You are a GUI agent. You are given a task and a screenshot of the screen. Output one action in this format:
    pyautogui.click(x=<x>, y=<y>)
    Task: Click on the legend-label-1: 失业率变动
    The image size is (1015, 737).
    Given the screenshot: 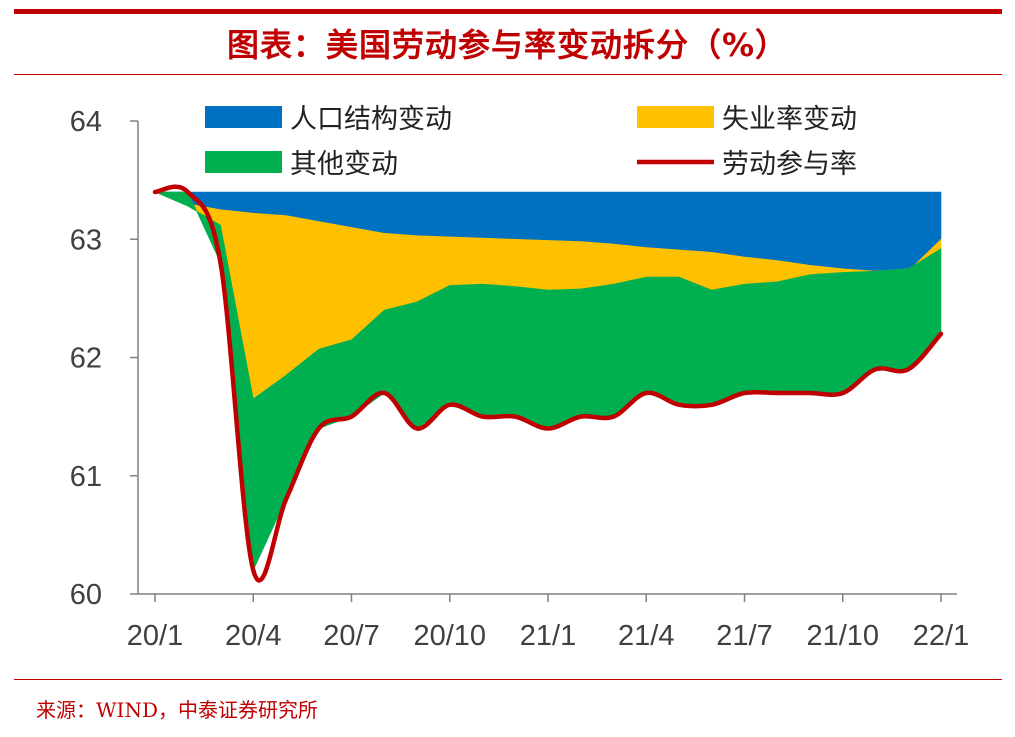 What is the action you would take?
    pyautogui.click(x=789, y=119)
    